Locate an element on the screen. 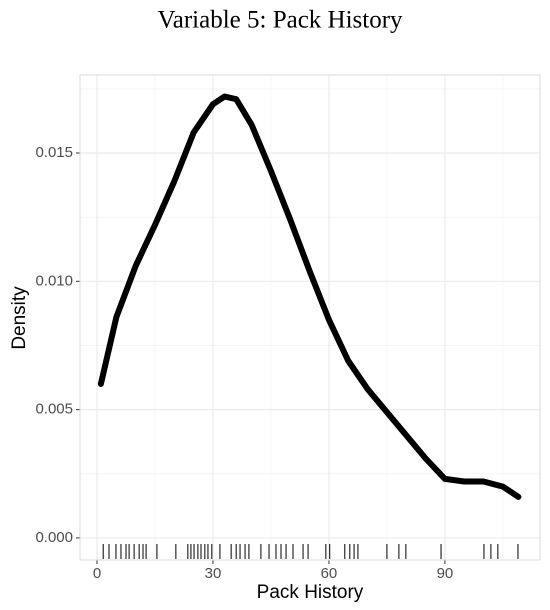 This screenshot has height=610, width=550. x-axis-title: Pack History is located at coordinates (310, 592).